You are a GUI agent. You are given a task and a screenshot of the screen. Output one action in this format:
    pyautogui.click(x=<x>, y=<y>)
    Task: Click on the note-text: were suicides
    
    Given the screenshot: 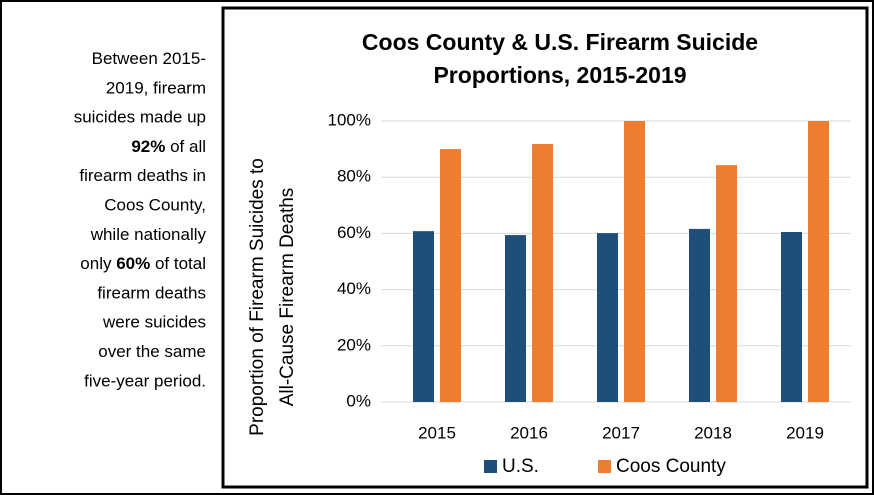 What is the action you would take?
    pyautogui.click(x=154, y=322)
    